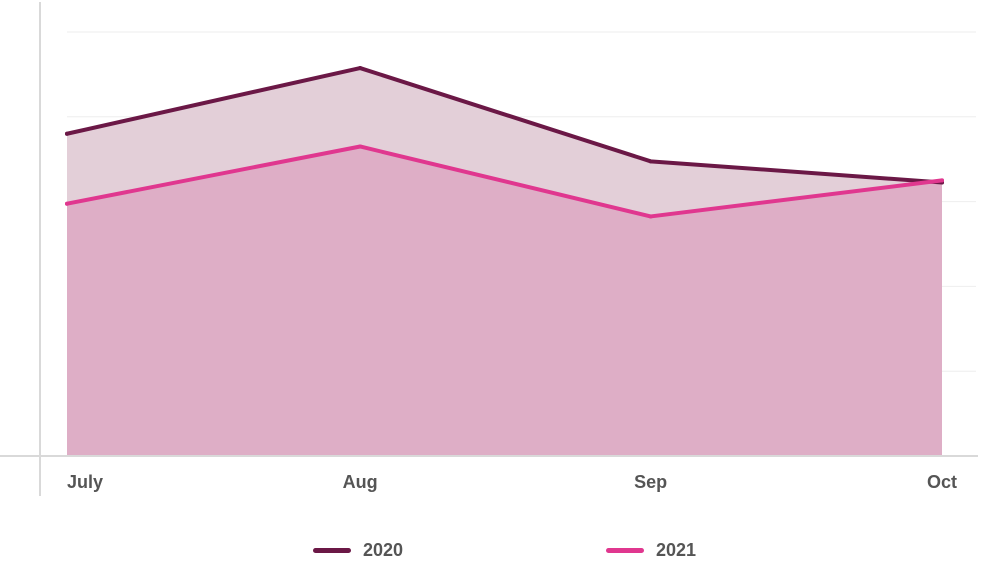  Describe the element at coordinates (512, 482) in the screenshot. I see `x-tick-labels: July Aug Sep Oct` at that location.